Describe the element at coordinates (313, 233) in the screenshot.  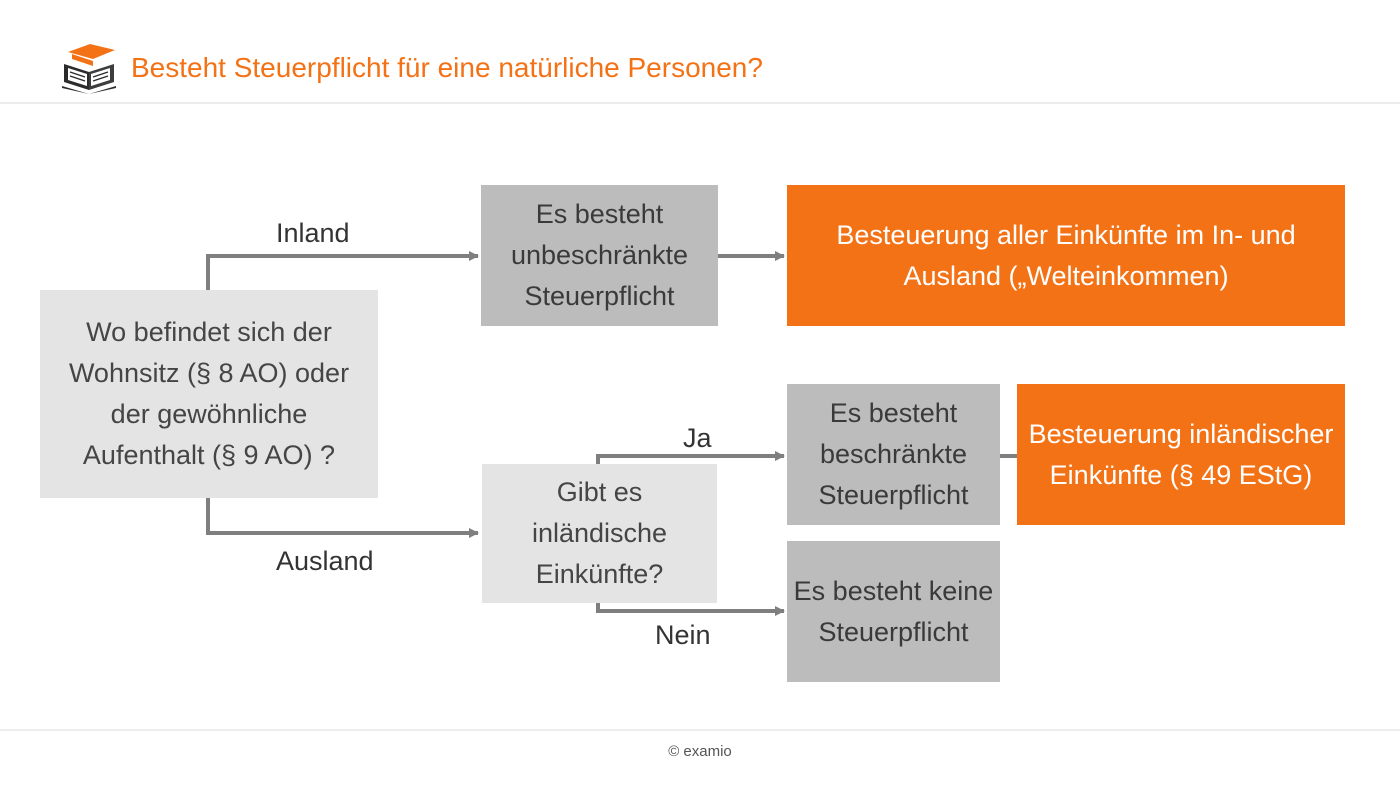
I see `edge-label-inland: Inland` at that location.